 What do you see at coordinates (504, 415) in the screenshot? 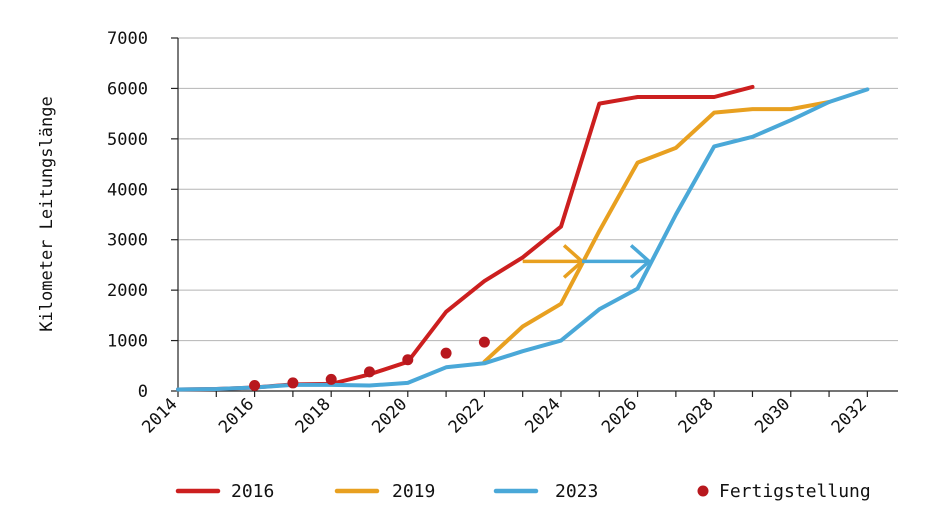
I see `x-tick-labels: 2014 2016 2018 2020 2022 2024 2026 2028 2030 2032` at bounding box center [504, 415].